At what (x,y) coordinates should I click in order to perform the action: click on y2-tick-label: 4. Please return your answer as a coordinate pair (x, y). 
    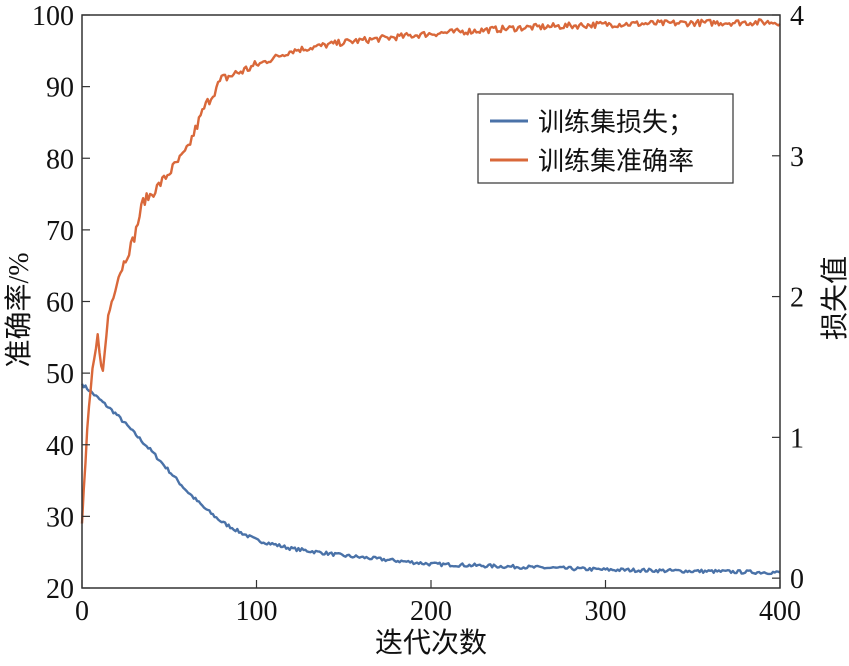
    Looking at the image, I should click on (797, 16).